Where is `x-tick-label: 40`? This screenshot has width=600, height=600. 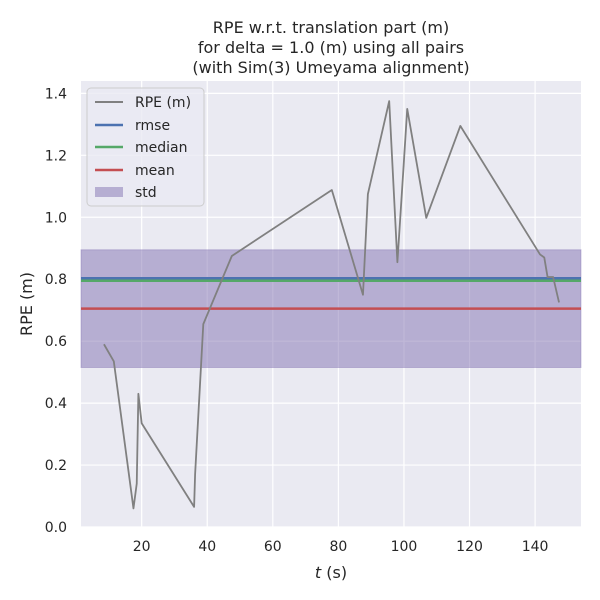 x-tick-label: 40 is located at coordinates (207, 547).